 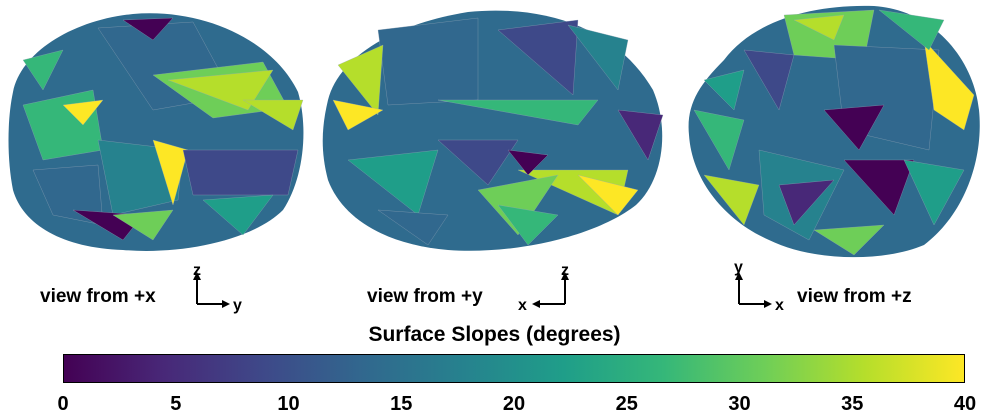 I want to click on axis-triad-z: y x, so click(x=759, y=286).